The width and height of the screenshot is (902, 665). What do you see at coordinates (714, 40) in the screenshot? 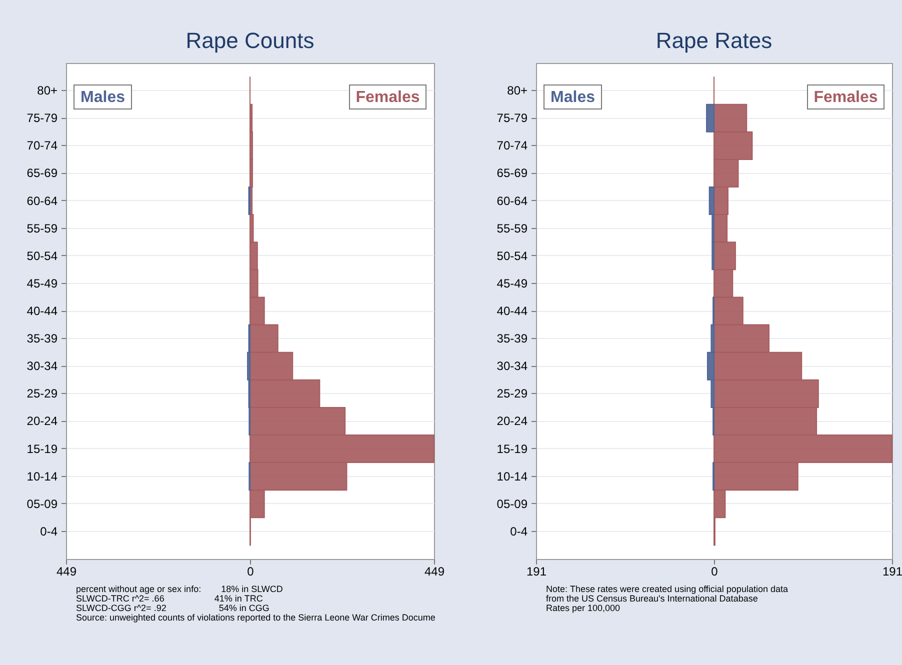
I see `chart-title: Rape Rates` at bounding box center [714, 40].